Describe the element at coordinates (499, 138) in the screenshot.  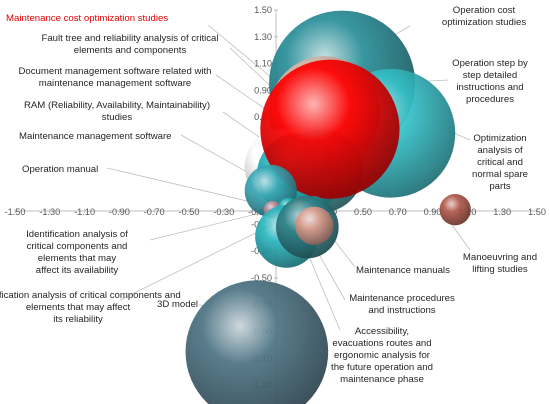
I see `label-optimization-1: Optimization` at that location.